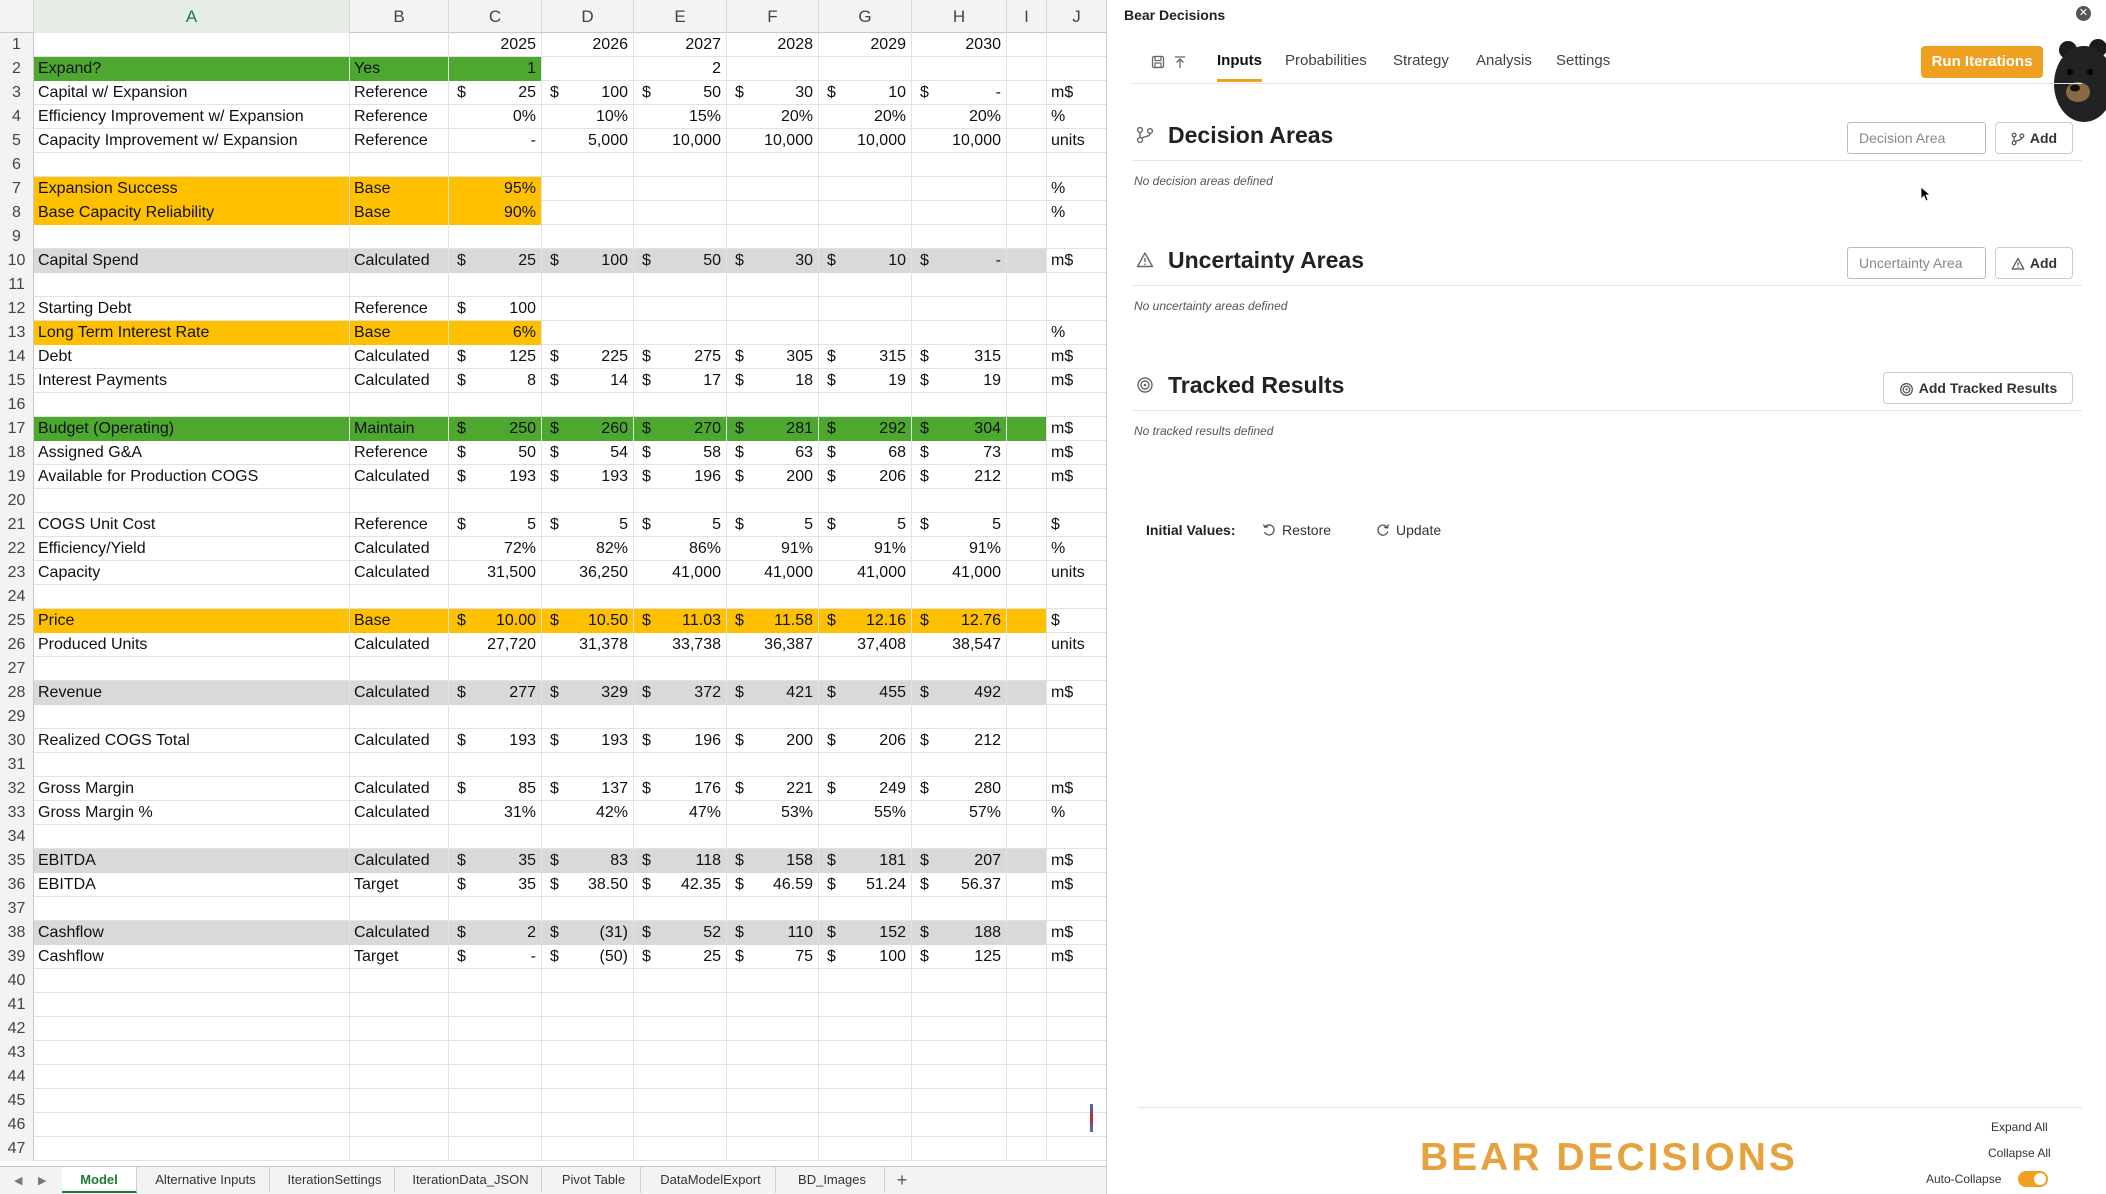 The height and width of the screenshot is (1194, 2106). Describe the element at coordinates (17, 981) in the screenshot. I see `row-number: 40` at that location.